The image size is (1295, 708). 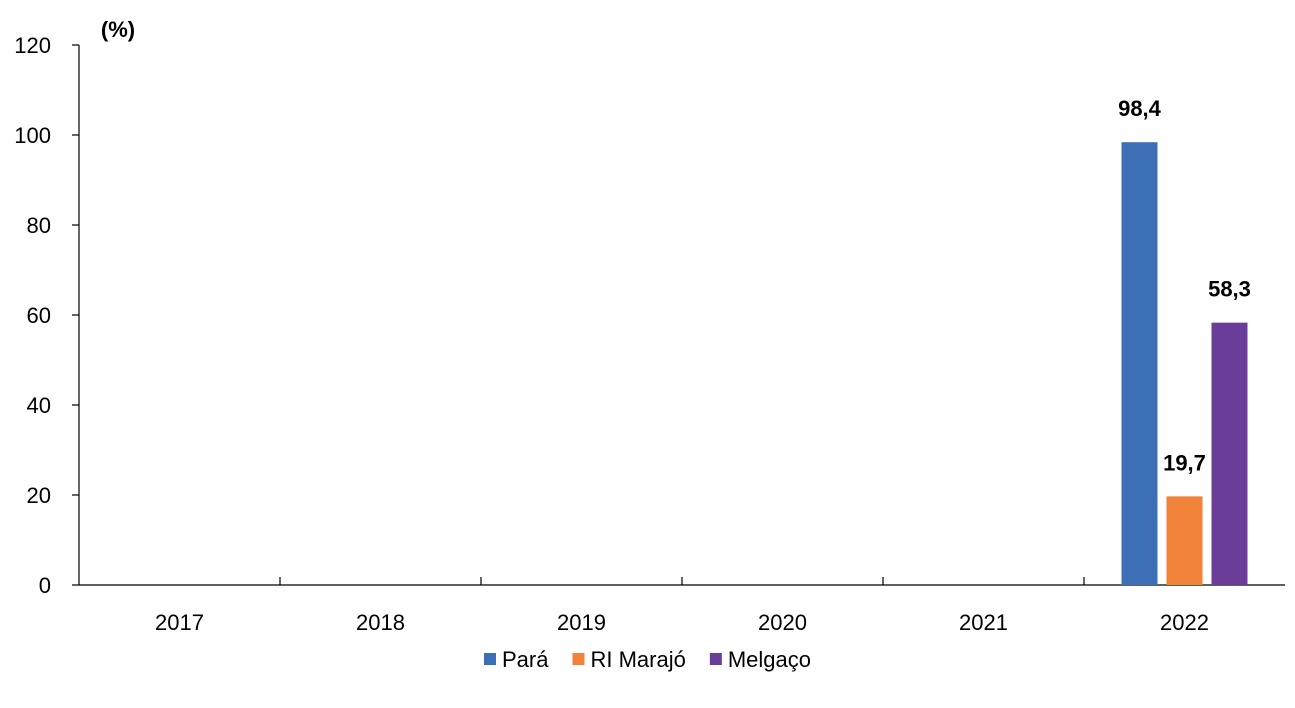 What do you see at coordinates (1184, 540) in the screenshot?
I see `bar-ri-maraj--2022` at bounding box center [1184, 540].